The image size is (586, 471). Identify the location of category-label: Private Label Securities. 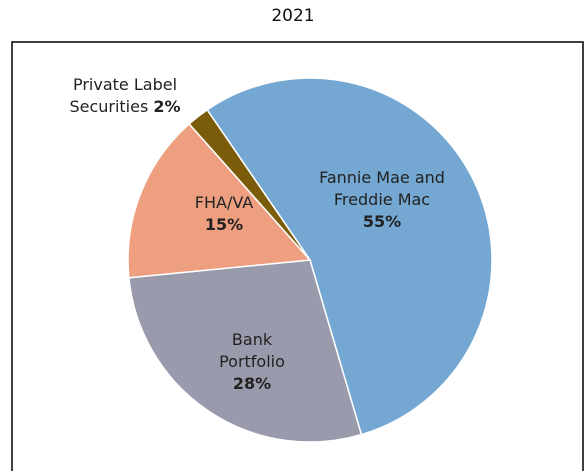
(123, 95).